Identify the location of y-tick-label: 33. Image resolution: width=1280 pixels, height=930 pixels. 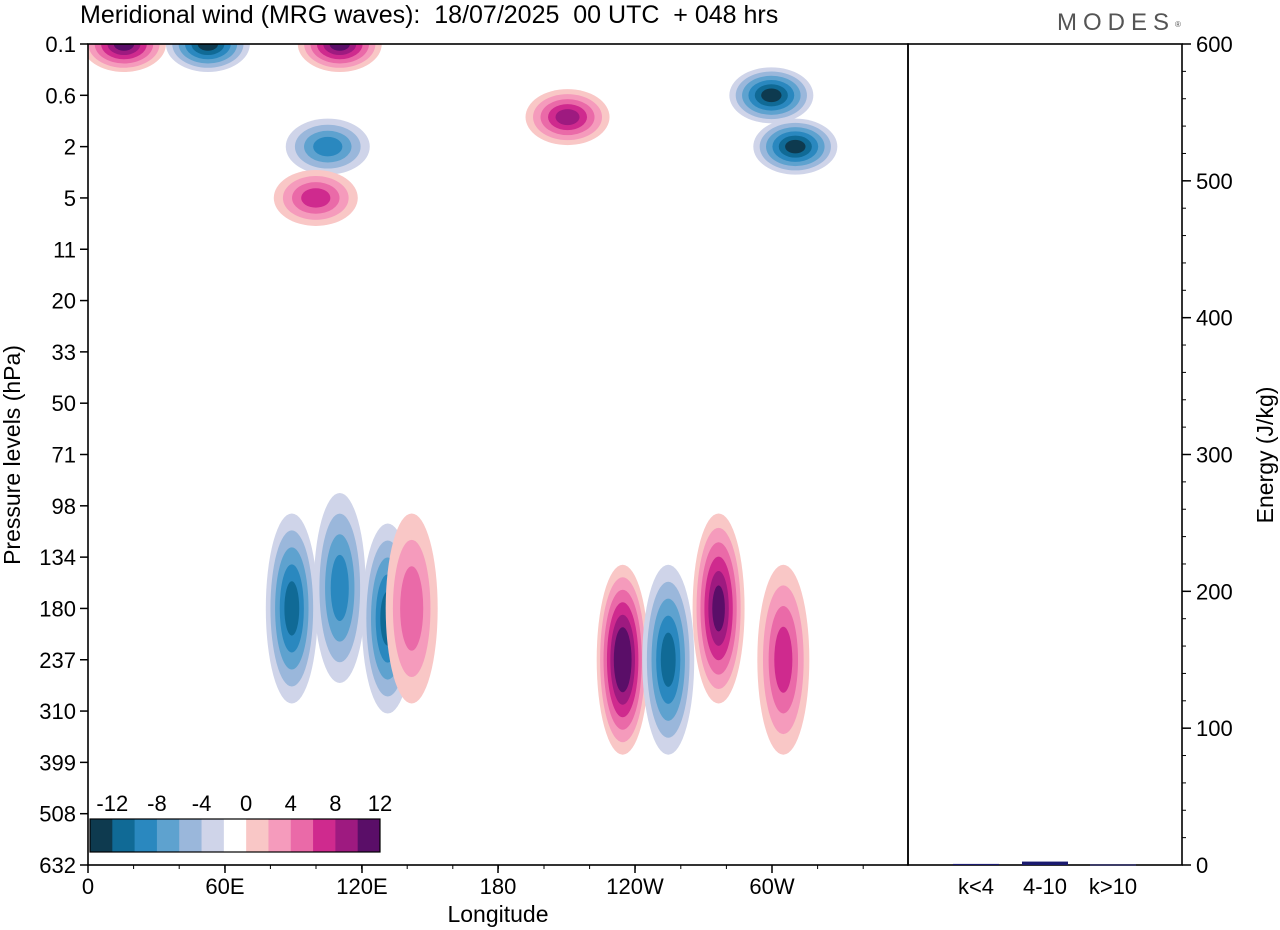
(64, 352).